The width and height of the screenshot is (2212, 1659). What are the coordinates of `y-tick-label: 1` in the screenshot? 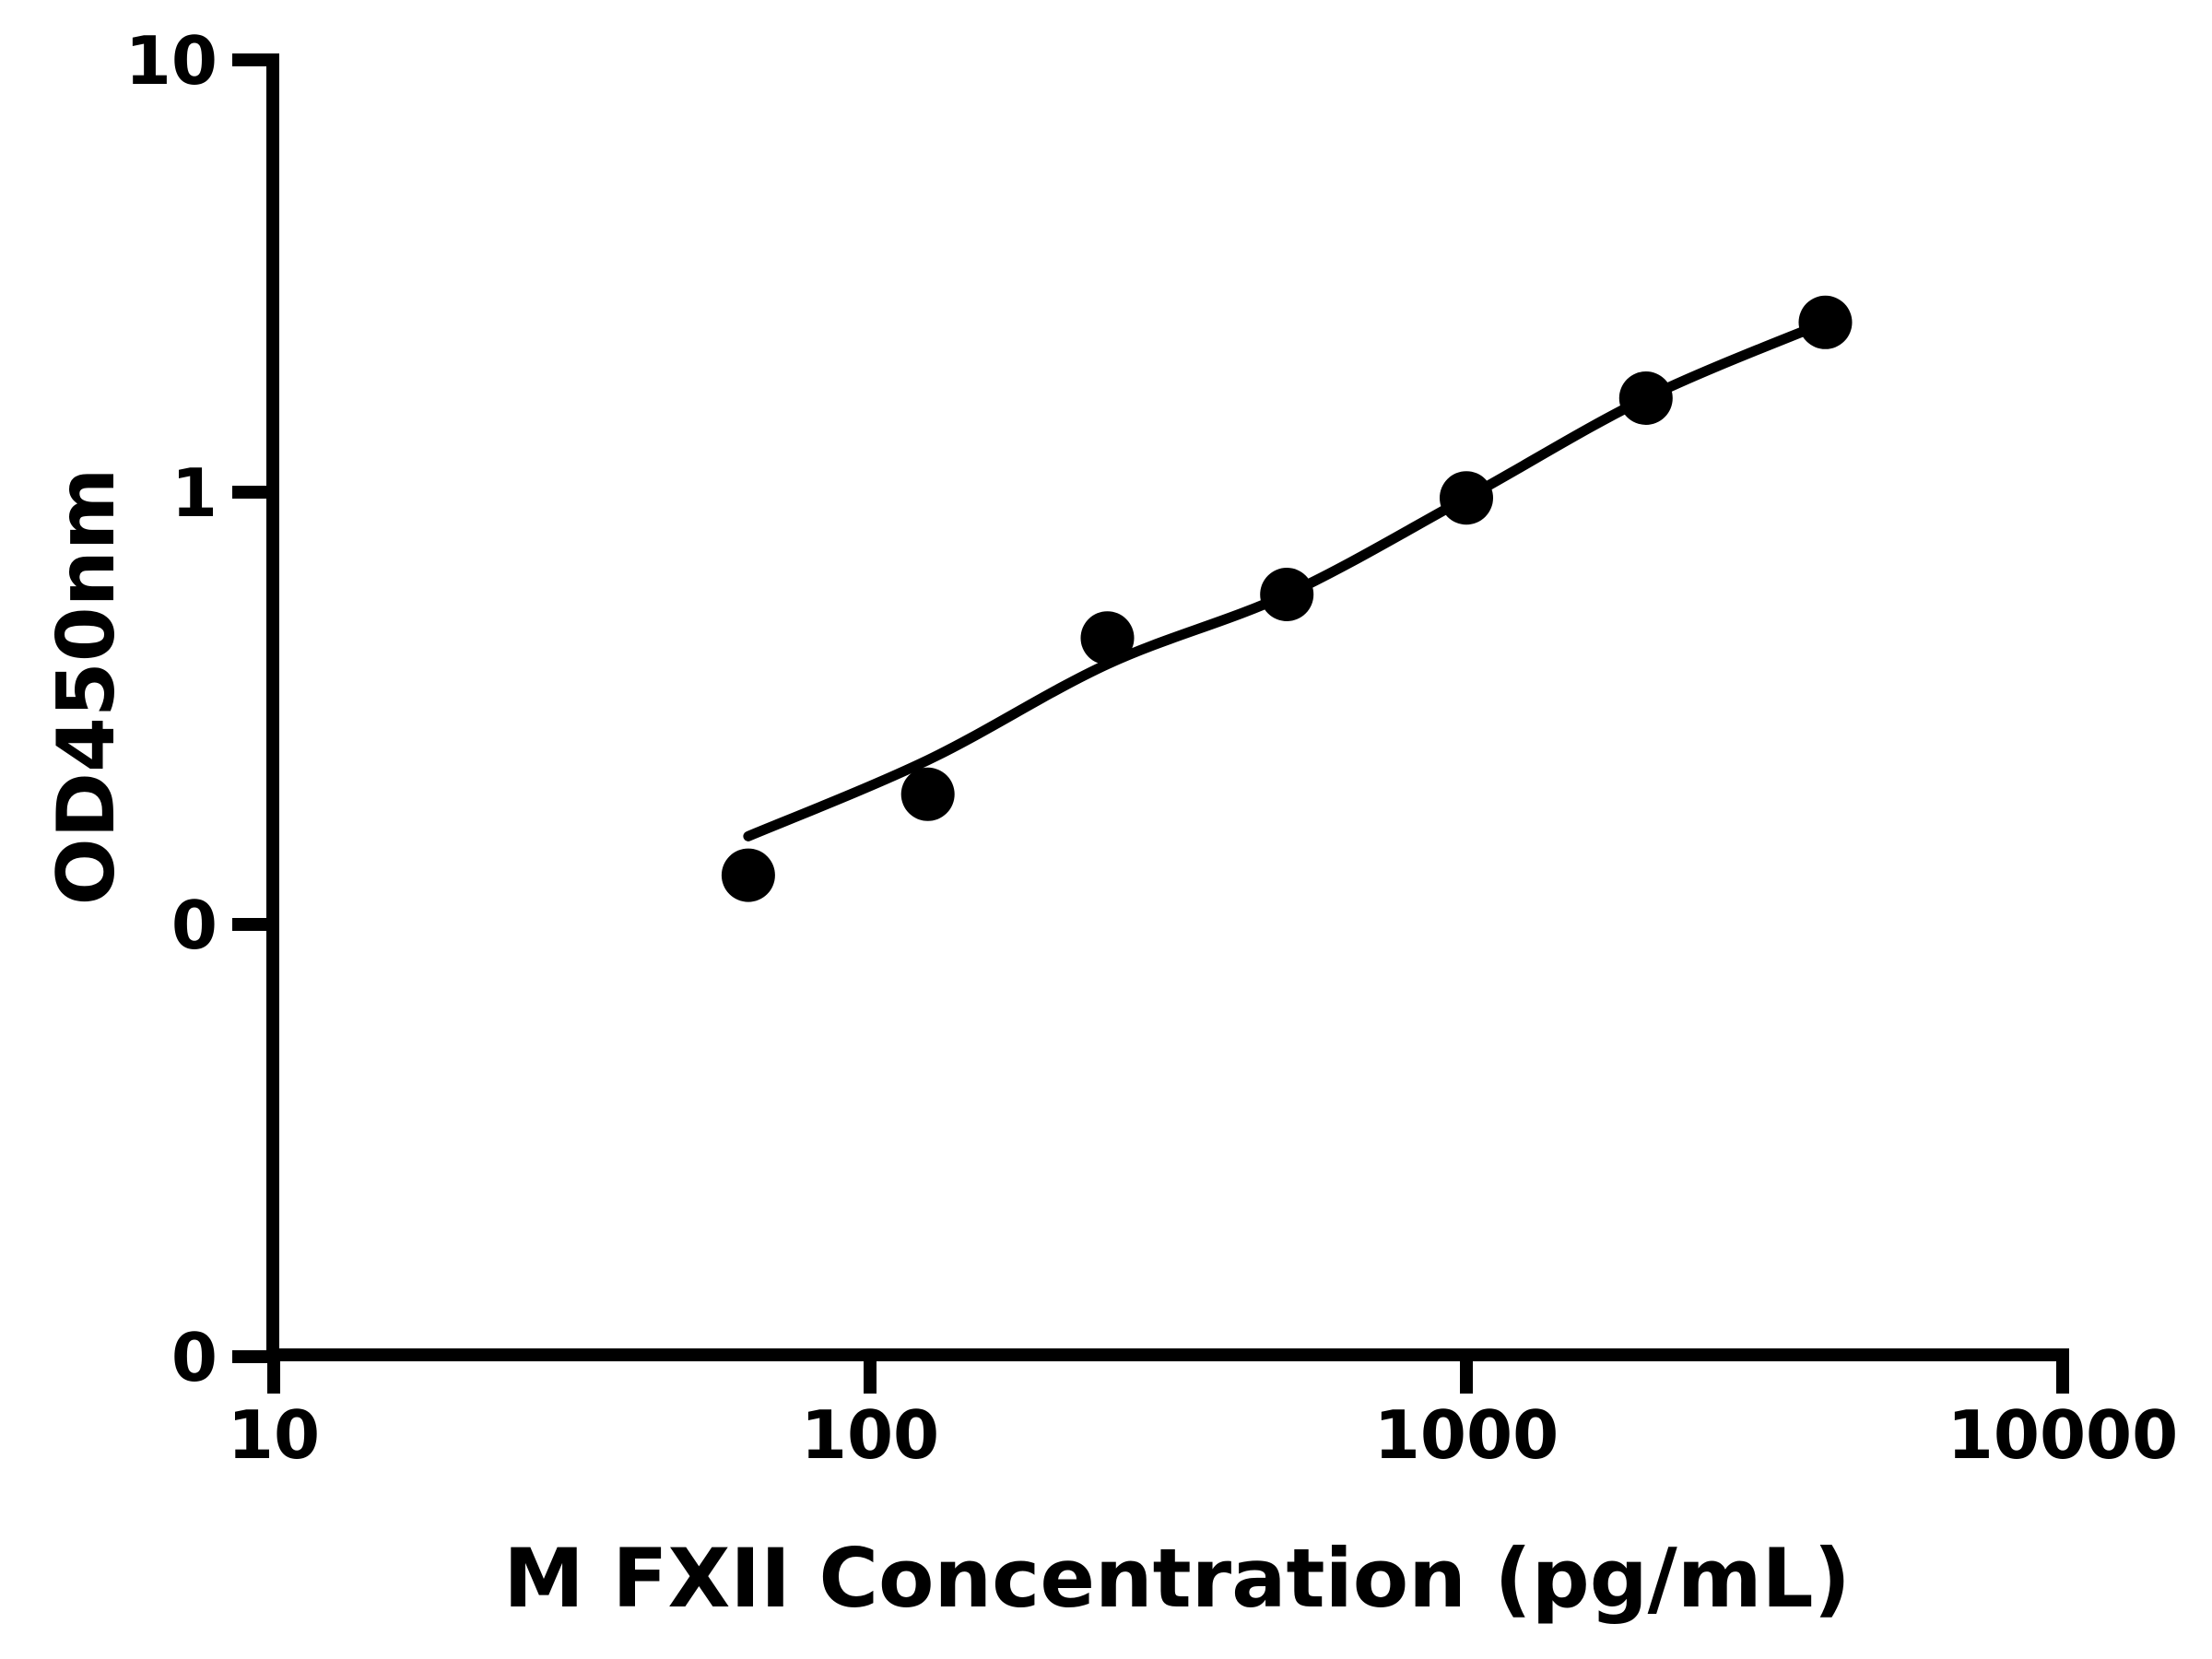 It's located at (194, 493).